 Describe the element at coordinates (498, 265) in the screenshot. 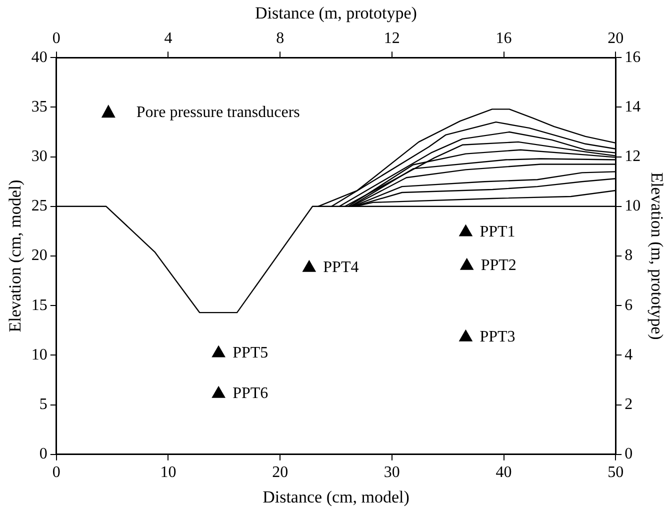

I see `annotation: PPT2` at that location.